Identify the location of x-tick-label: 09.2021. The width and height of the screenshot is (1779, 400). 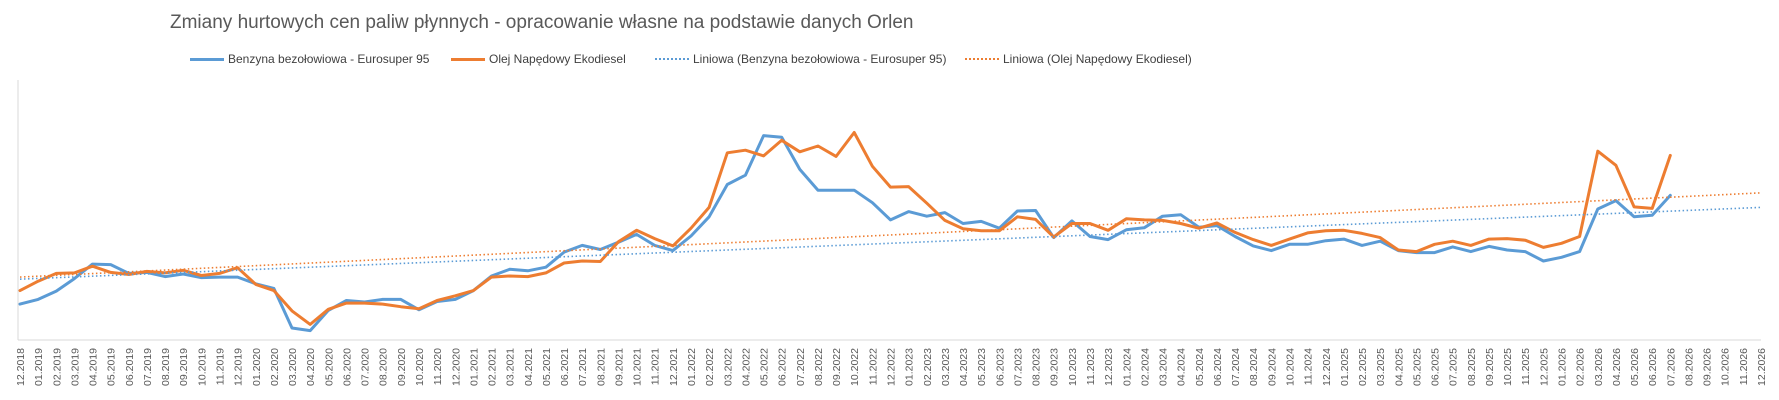
(619, 367).